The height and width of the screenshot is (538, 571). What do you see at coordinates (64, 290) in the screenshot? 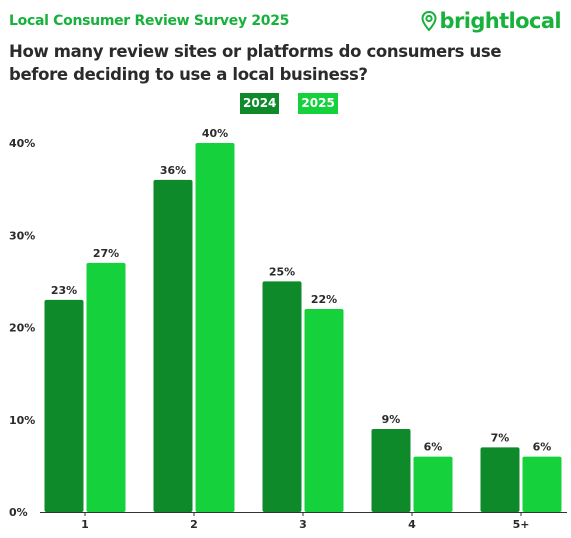
I see `data-label: 23%` at bounding box center [64, 290].